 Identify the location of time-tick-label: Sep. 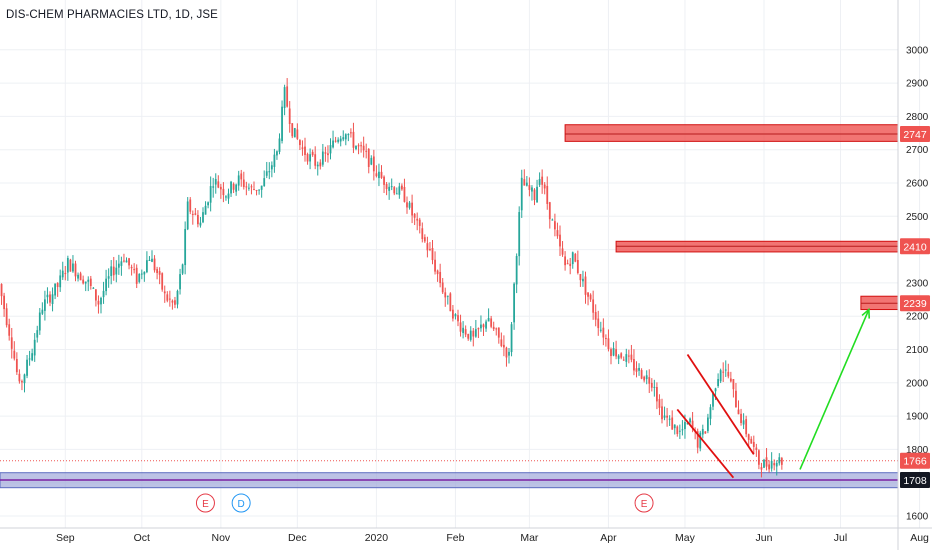
(65, 538).